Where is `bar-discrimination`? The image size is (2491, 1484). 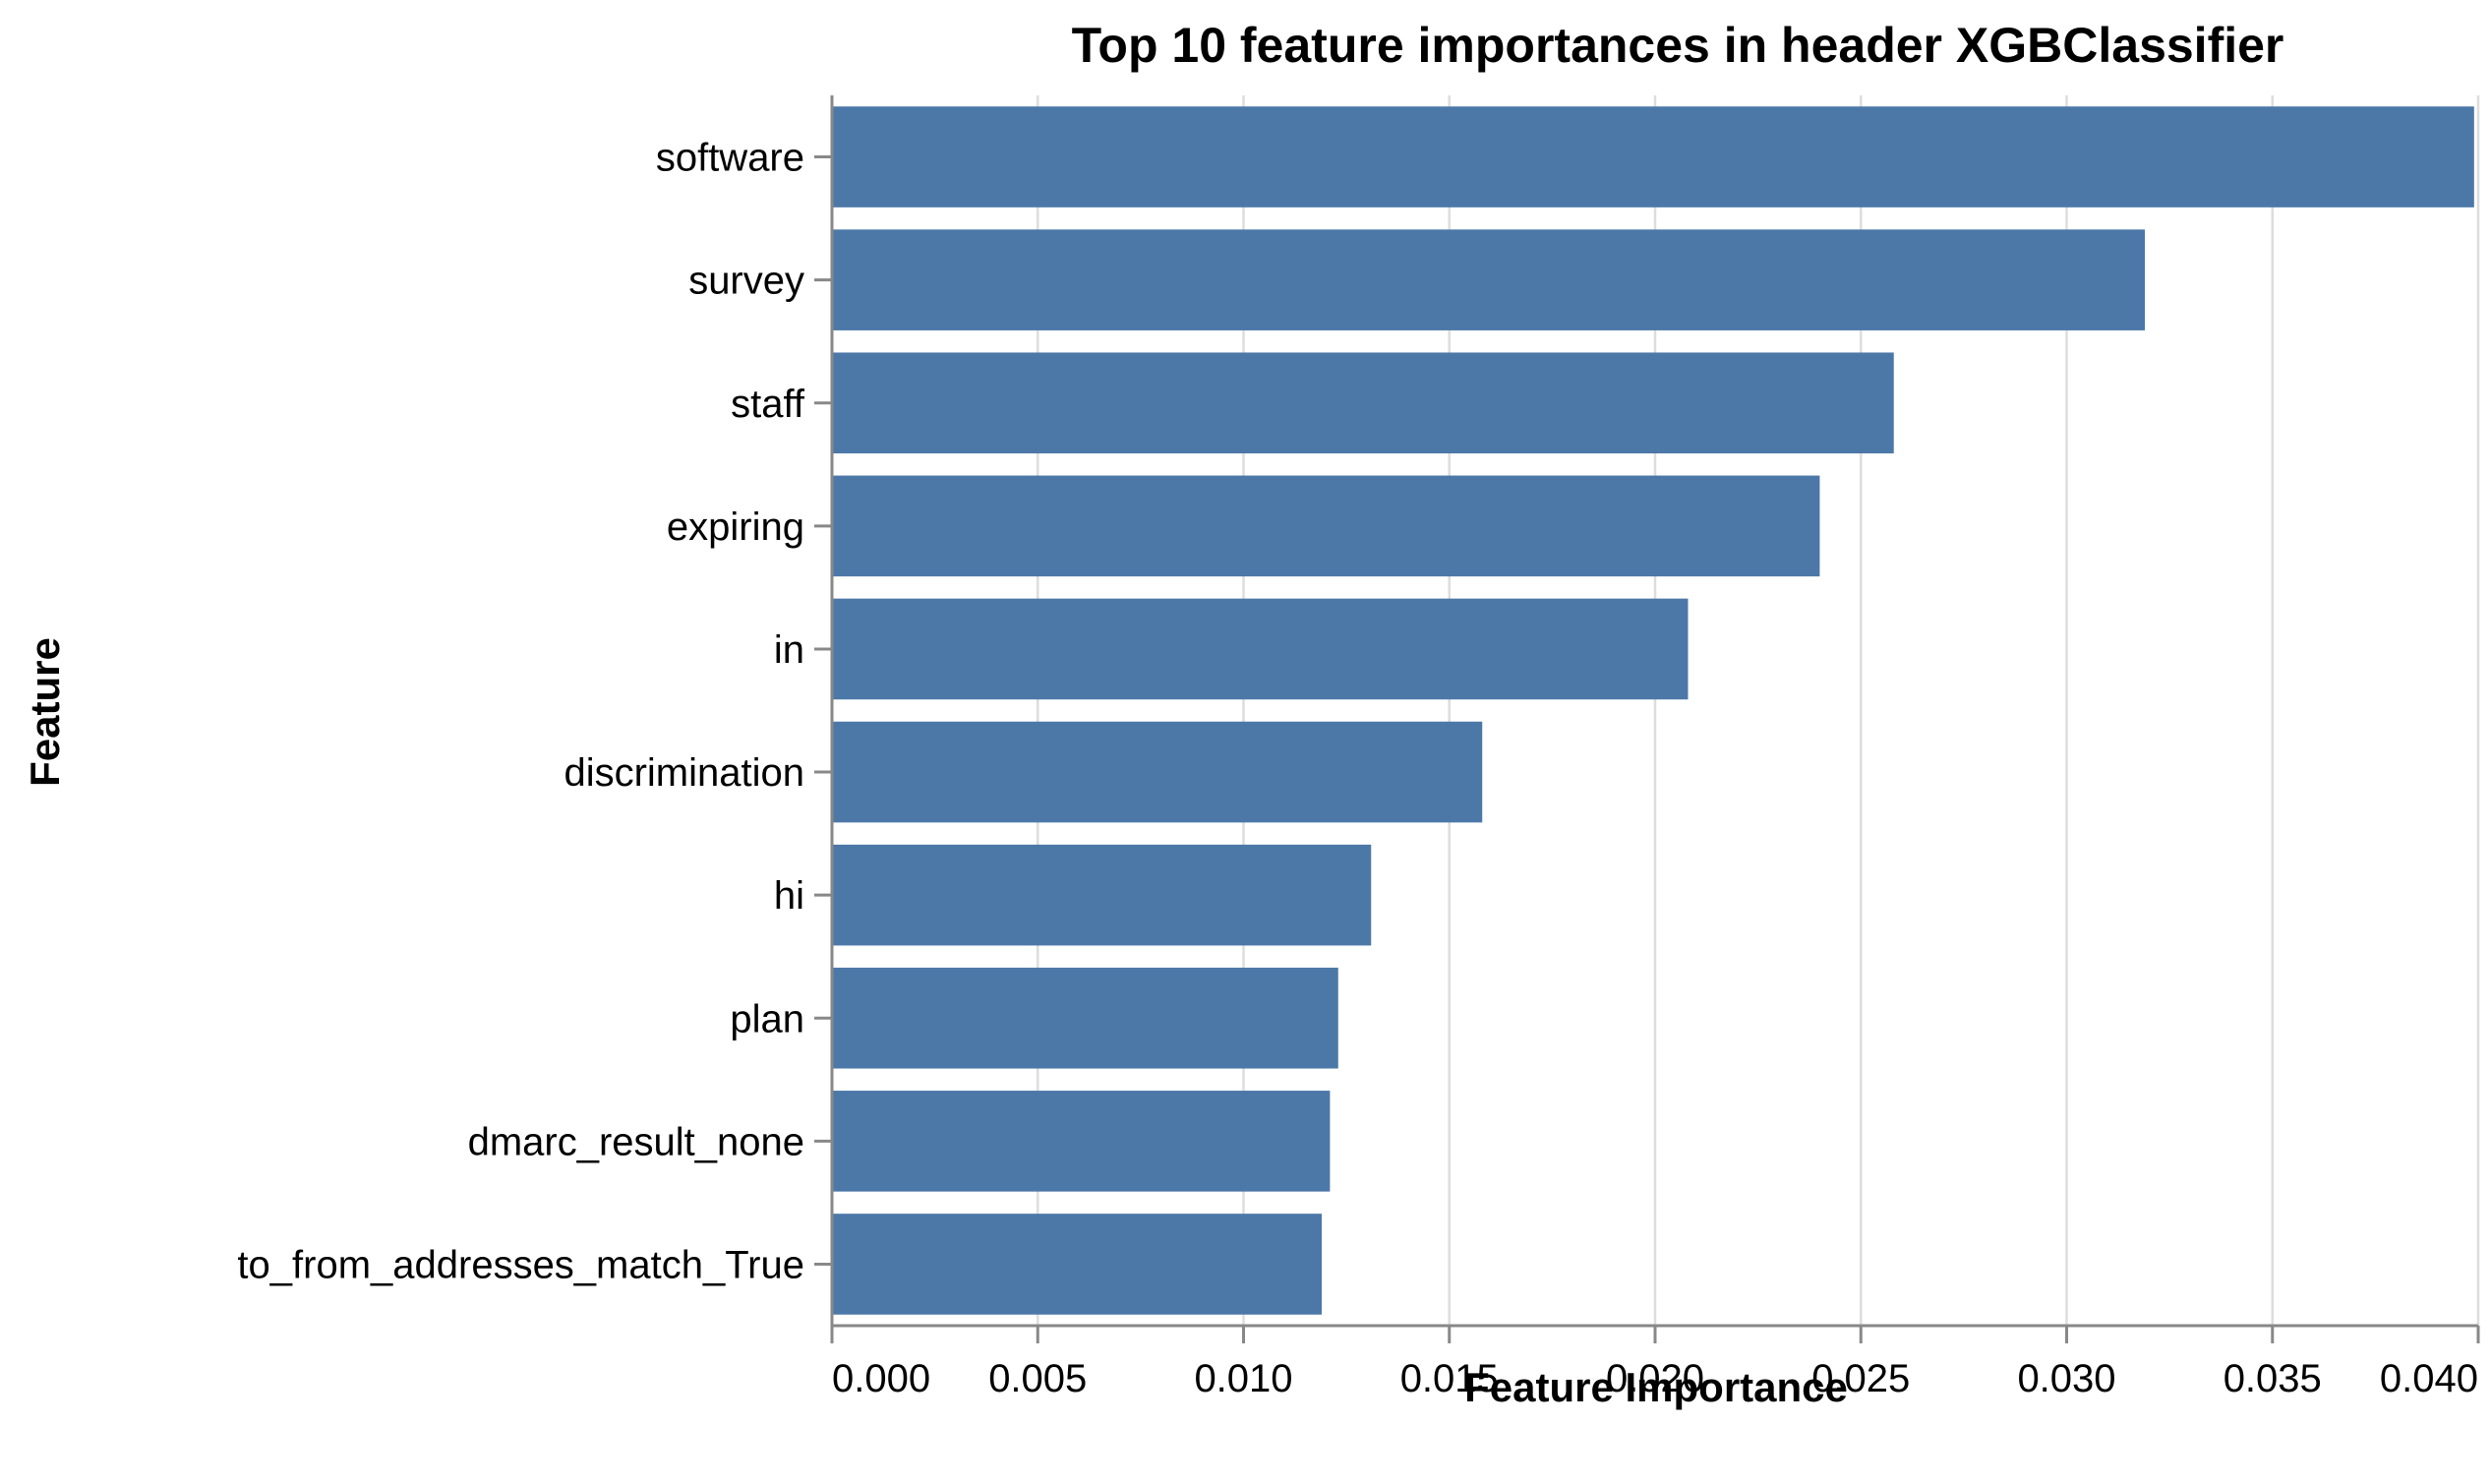 bar-discrimination is located at coordinates (1157, 772).